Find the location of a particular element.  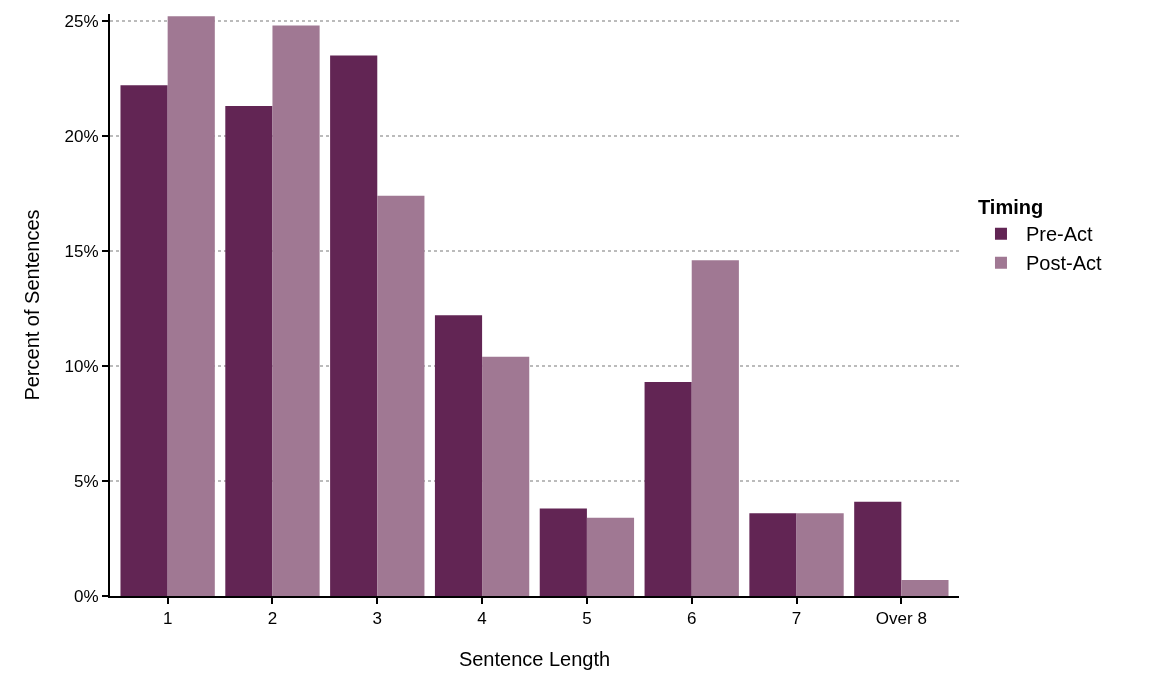

x-tick-label: 6 is located at coordinates (691, 619).